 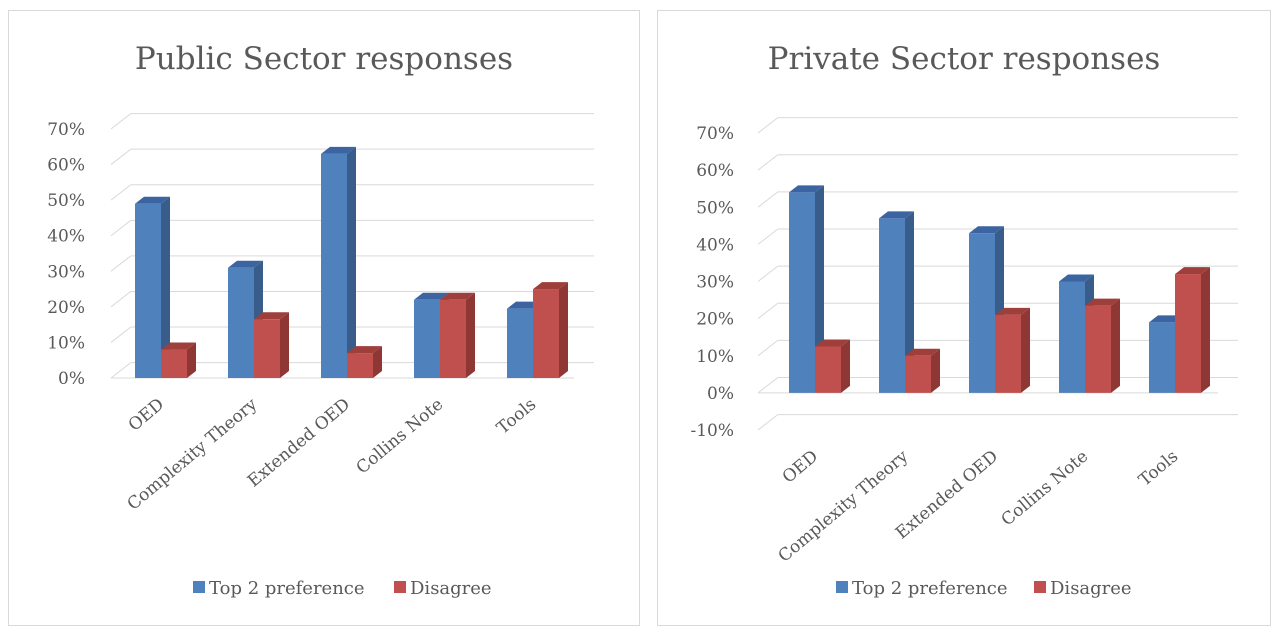 I want to click on bar-top-2-preference-complexity-theory, so click(x=896, y=302).